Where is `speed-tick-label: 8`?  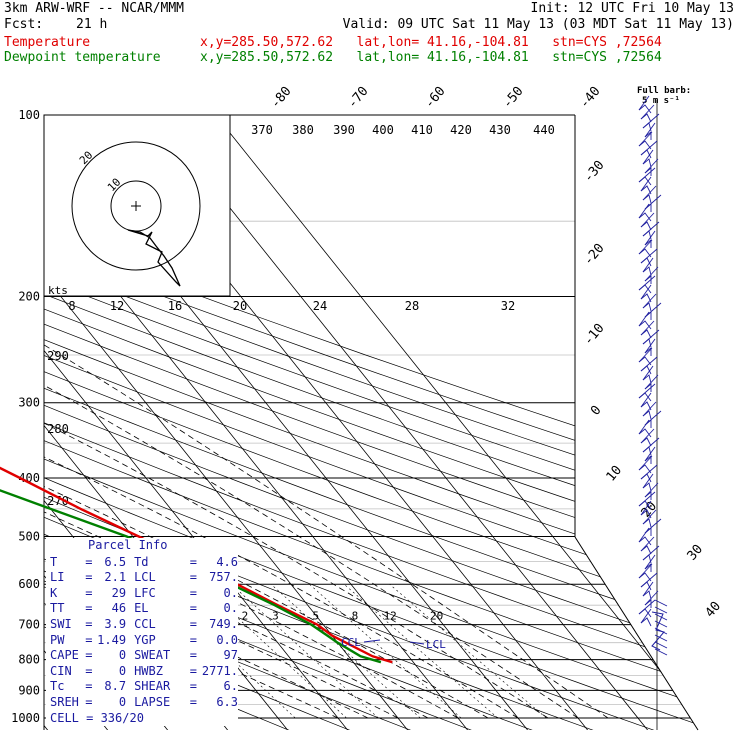 speed-tick-label: 8 is located at coordinates (71, 306).